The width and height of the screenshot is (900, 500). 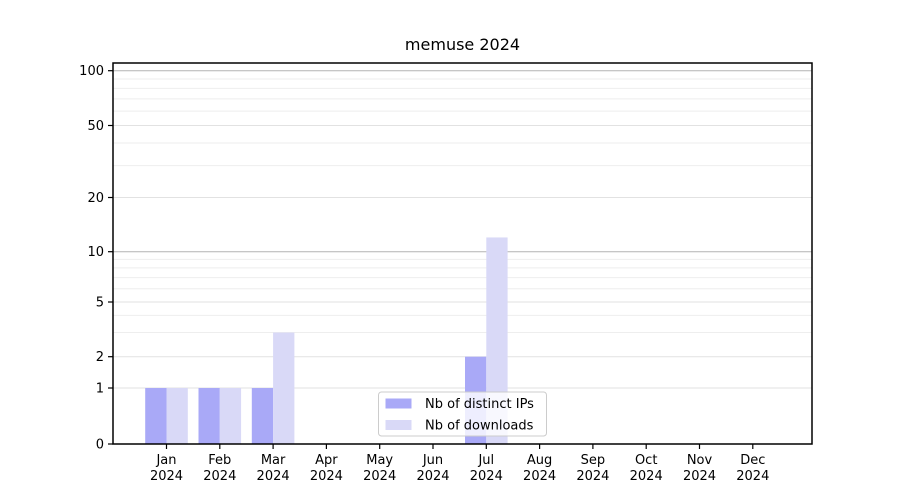 What do you see at coordinates (432, 460) in the screenshot?
I see `x-tick-label-jun: Jun` at bounding box center [432, 460].